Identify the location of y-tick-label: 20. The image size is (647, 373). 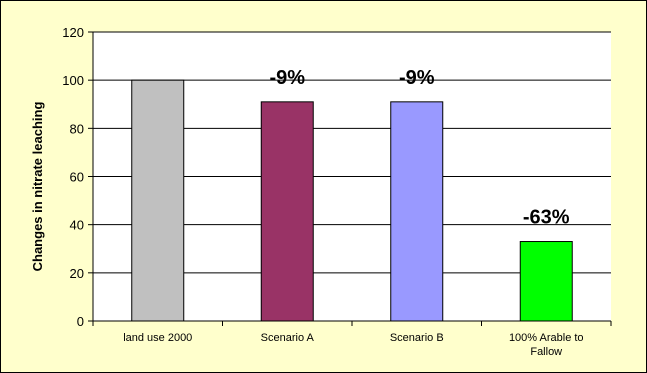
(77, 273).